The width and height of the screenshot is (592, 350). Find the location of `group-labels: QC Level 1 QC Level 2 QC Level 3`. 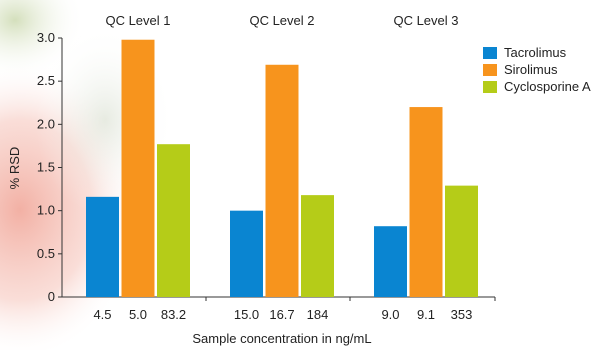

group-labels: QC Level 1 QC Level 2 QC Level 3 is located at coordinates (281, 20).